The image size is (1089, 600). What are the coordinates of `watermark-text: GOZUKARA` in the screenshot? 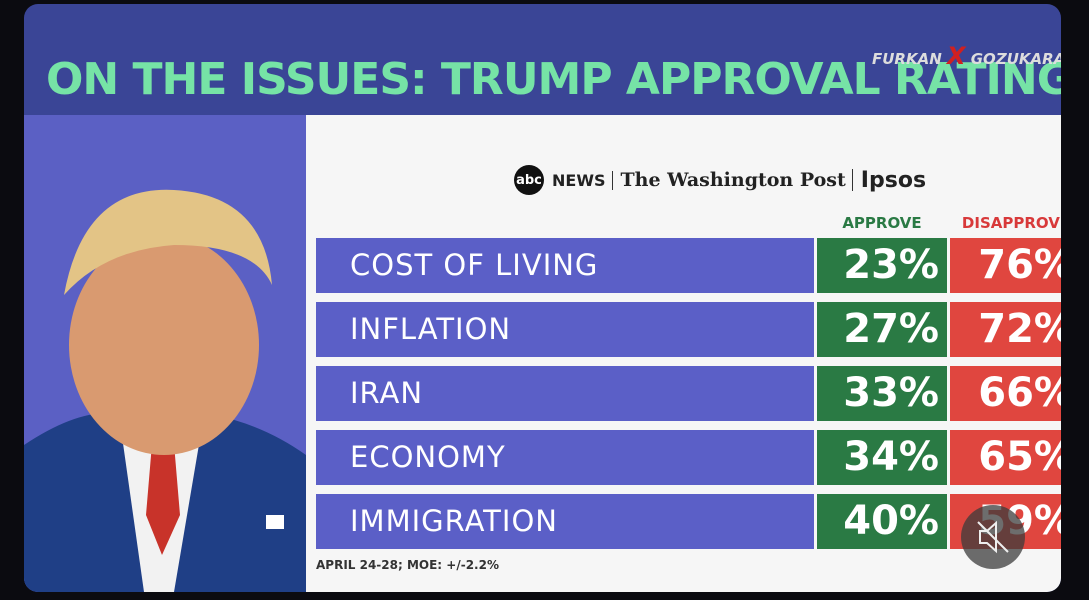 It's located at (1015, 59).